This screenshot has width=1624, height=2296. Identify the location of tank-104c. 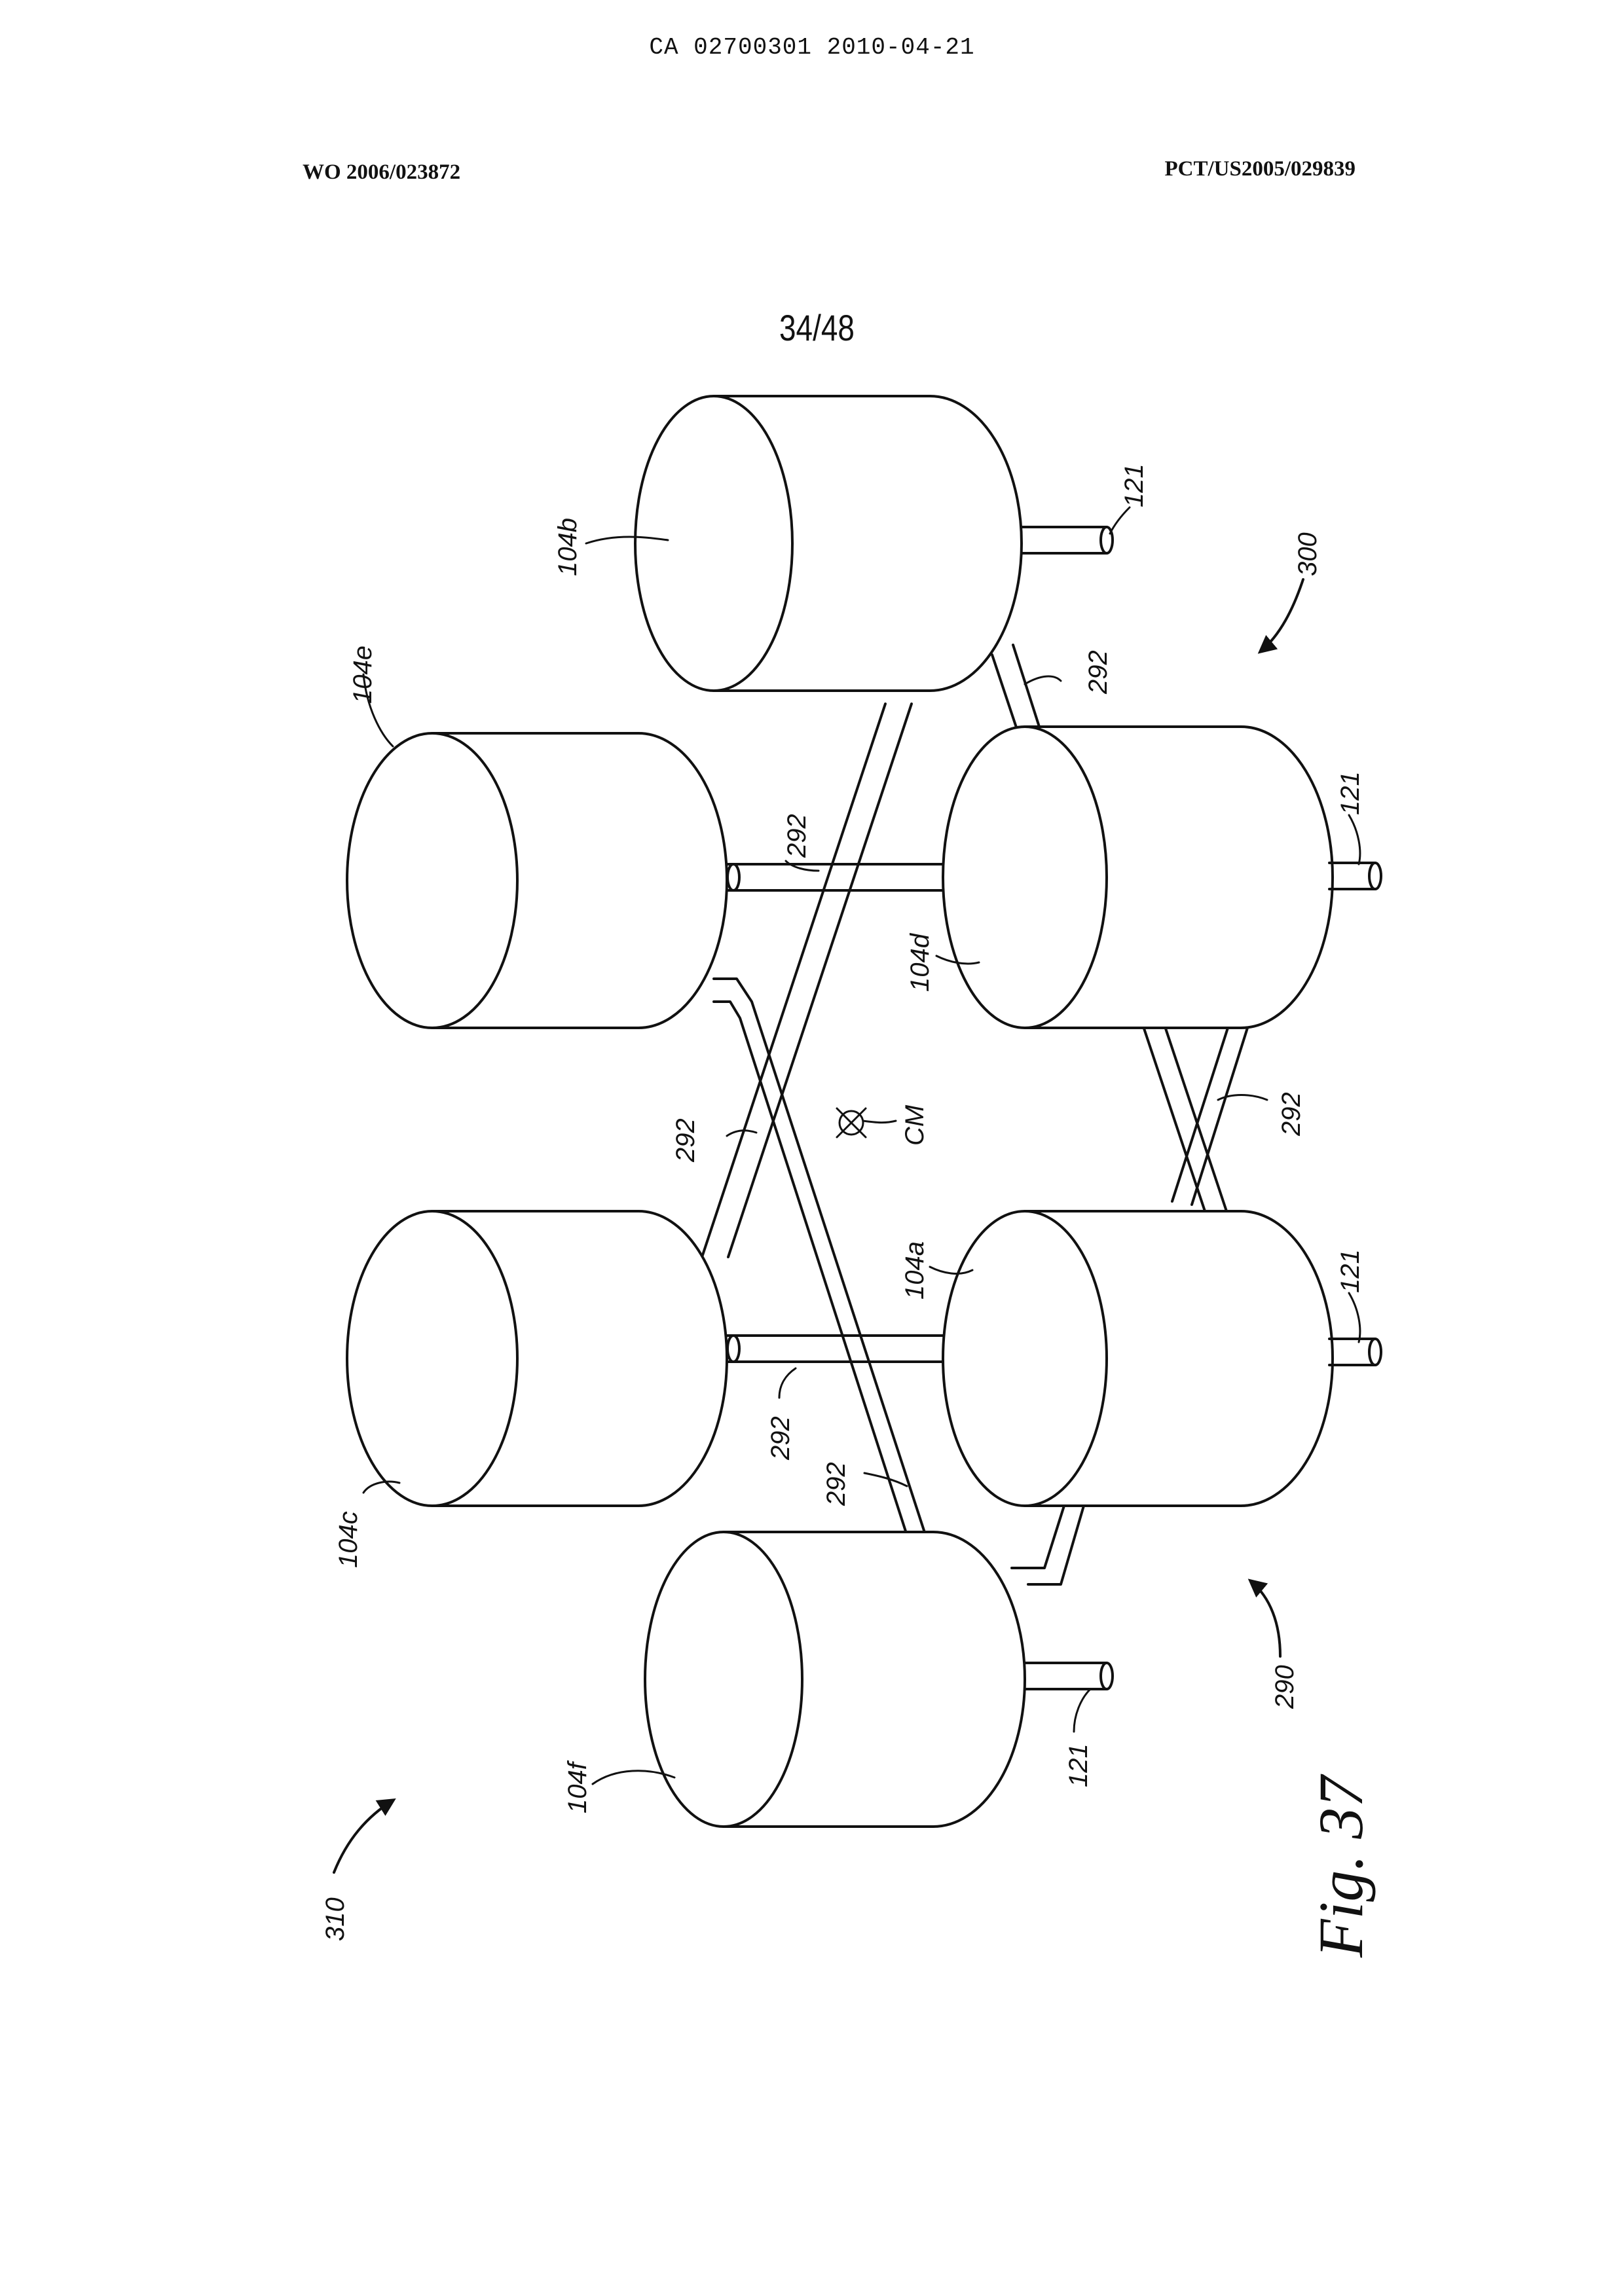
(537, 1358).